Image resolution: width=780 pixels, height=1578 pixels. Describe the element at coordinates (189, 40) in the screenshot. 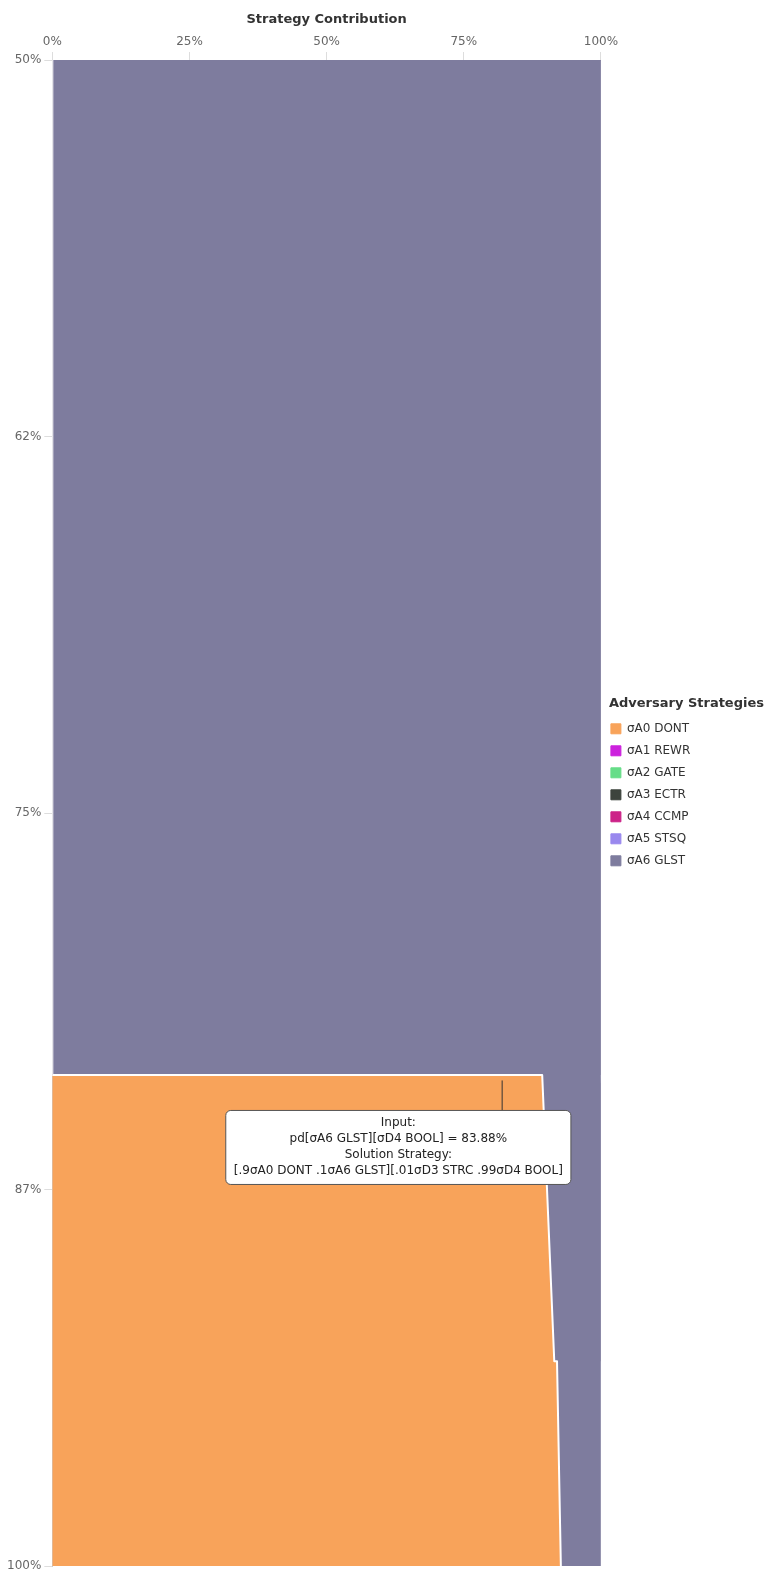

I see `x-tick-label: 25%` at that location.